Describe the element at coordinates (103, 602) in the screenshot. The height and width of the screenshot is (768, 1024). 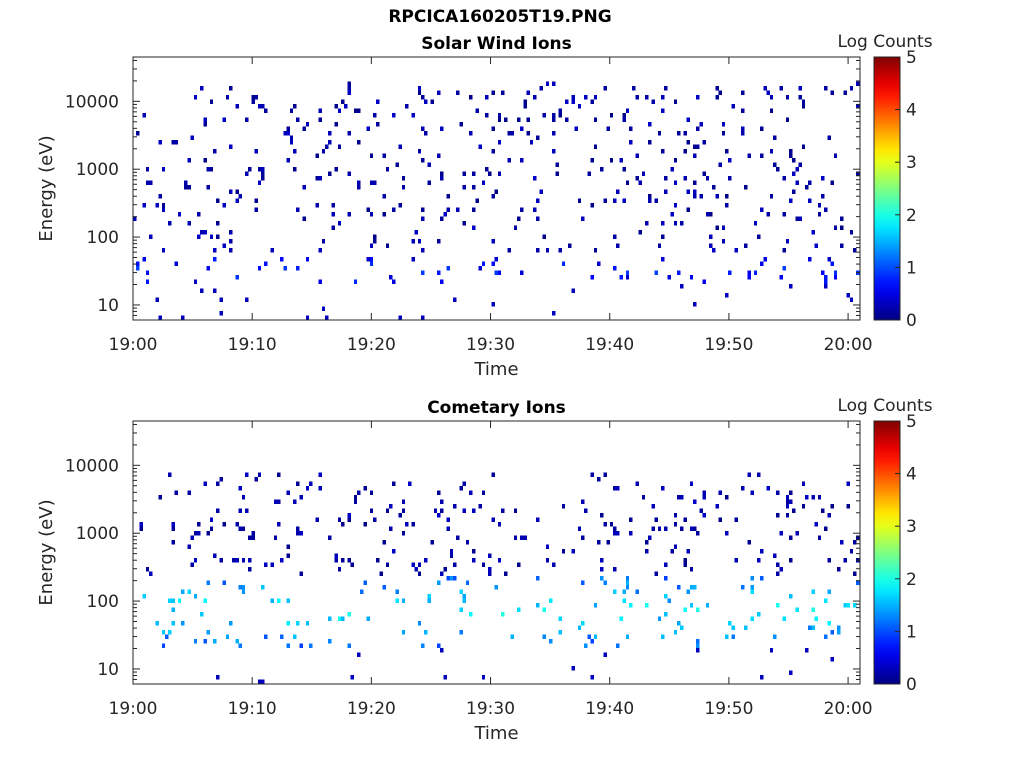
I see `y-tick-label: 100` at that location.